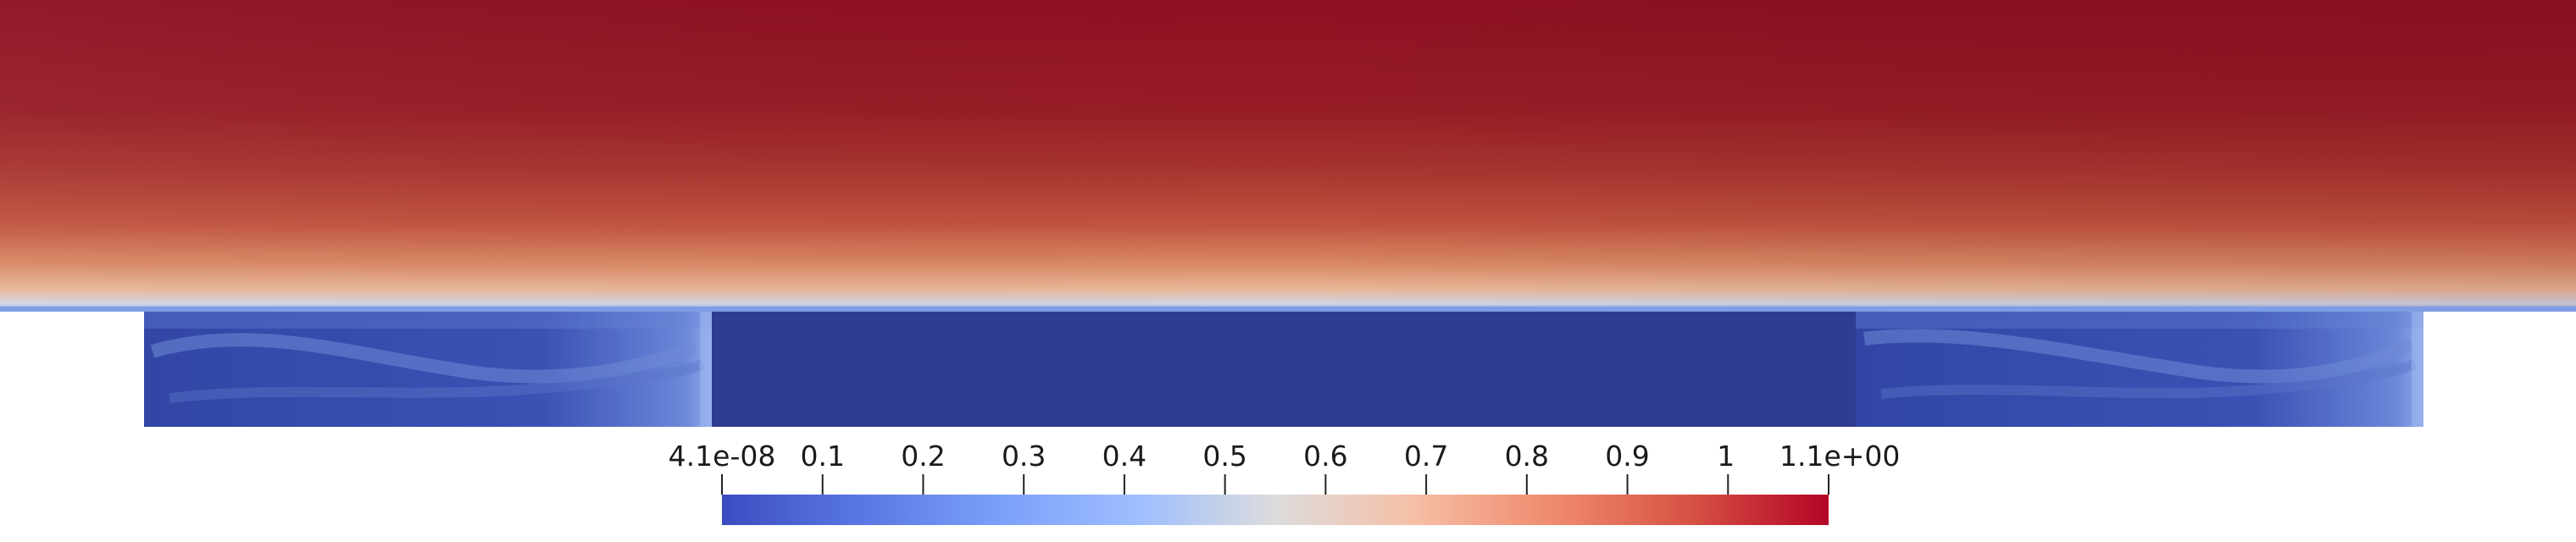  What do you see at coordinates (822, 456) in the screenshot?
I see `colorbar-tick-label: 0.1` at bounding box center [822, 456].